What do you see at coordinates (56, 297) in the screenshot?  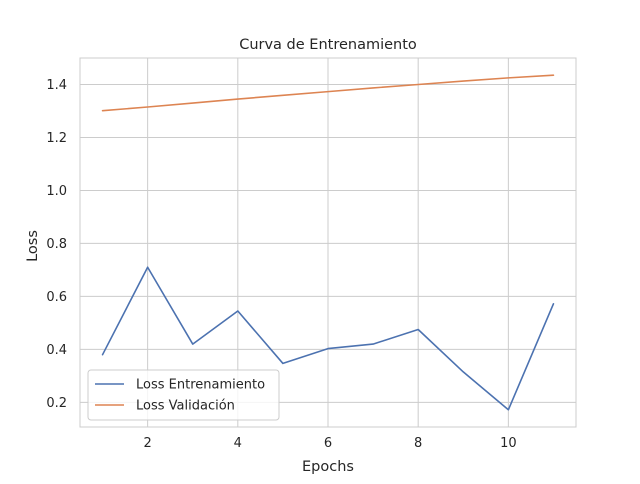 I see `y-tick-label: 0.6` at bounding box center [56, 297].